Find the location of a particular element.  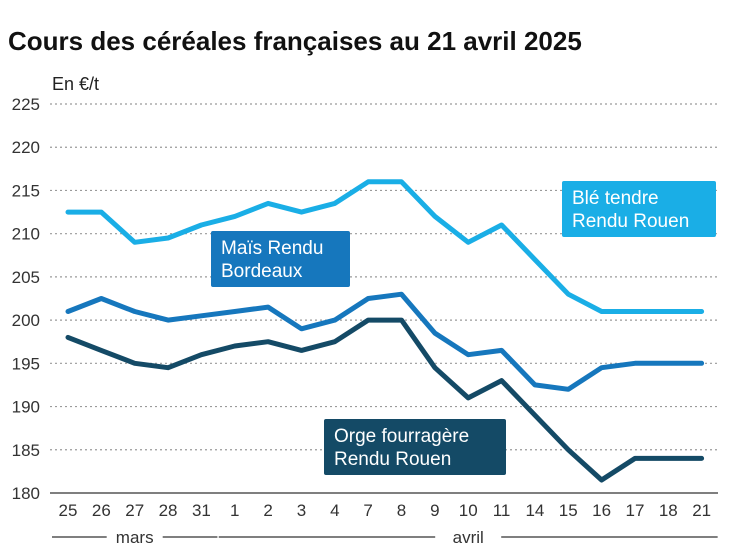

x-tick-label: 17 is located at coordinates (634, 510).